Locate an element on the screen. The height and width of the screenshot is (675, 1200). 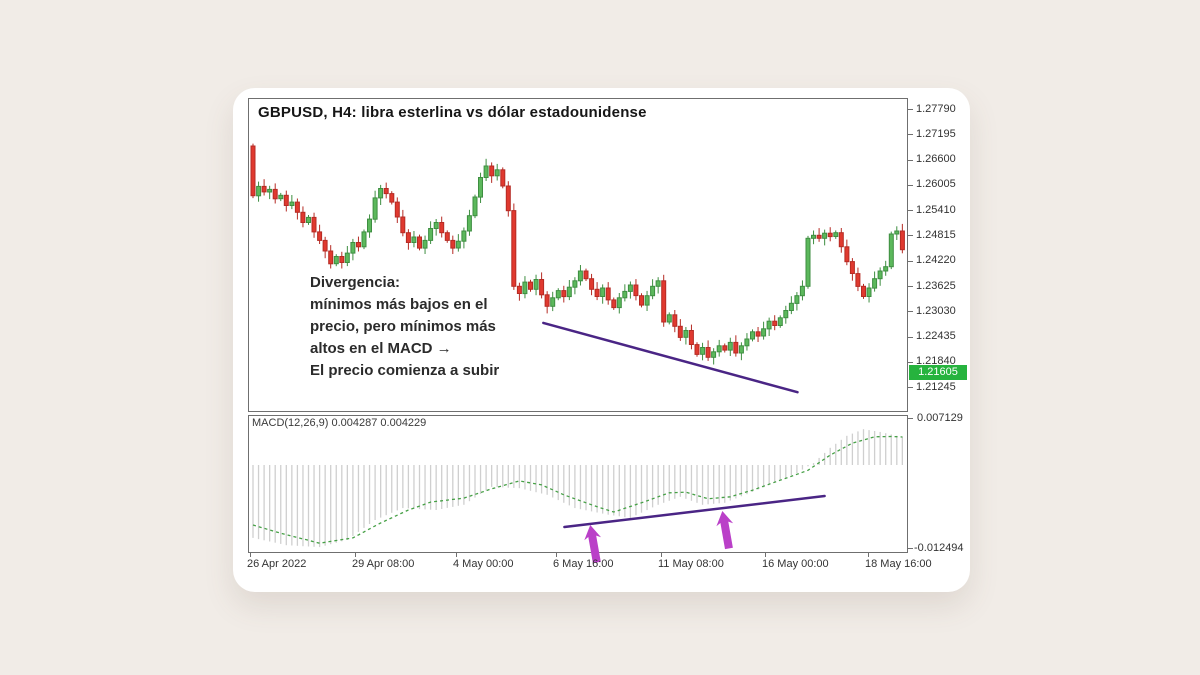
macd-lower-tick is located at coordinates (910, 548).